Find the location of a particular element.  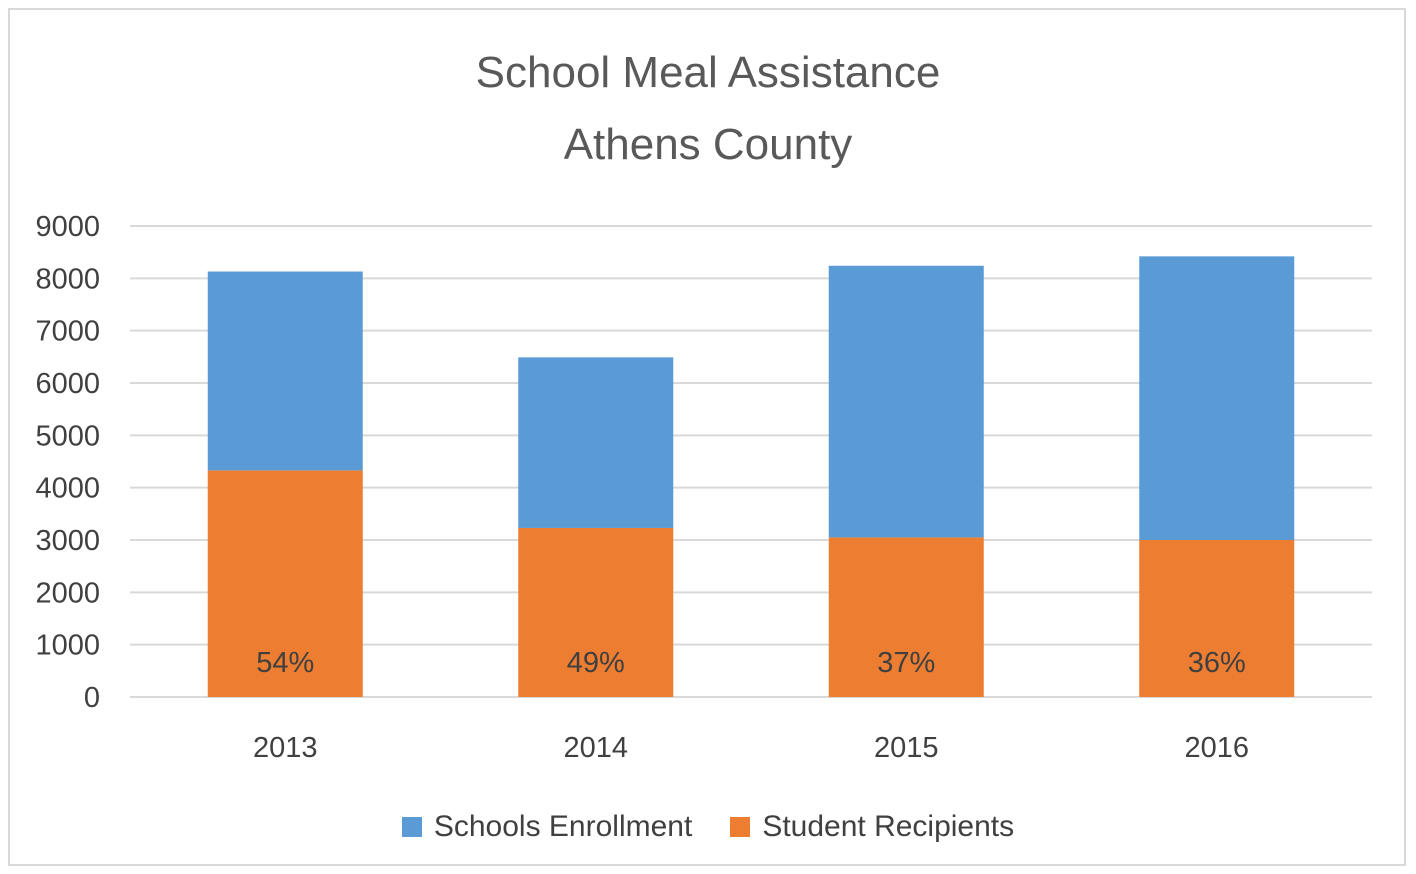

y-tick-label-5000: 5000 is located at coordinates (67, 436).